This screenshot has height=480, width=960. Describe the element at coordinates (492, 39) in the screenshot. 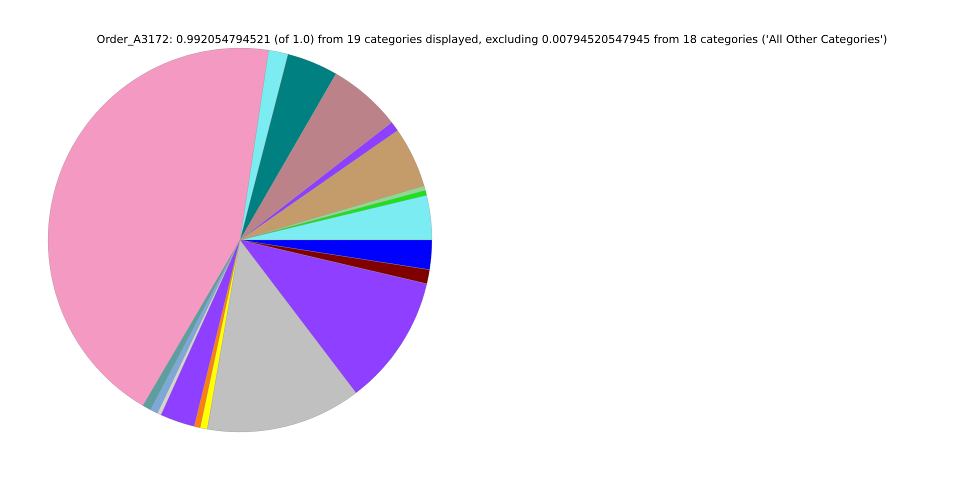

I see `text: Order_A3172: 0.992054794521 (of 1.0) from 19 categories displayed, excluding 0.00794520547945 from 18 categories ('All Other Categories')` at that location.